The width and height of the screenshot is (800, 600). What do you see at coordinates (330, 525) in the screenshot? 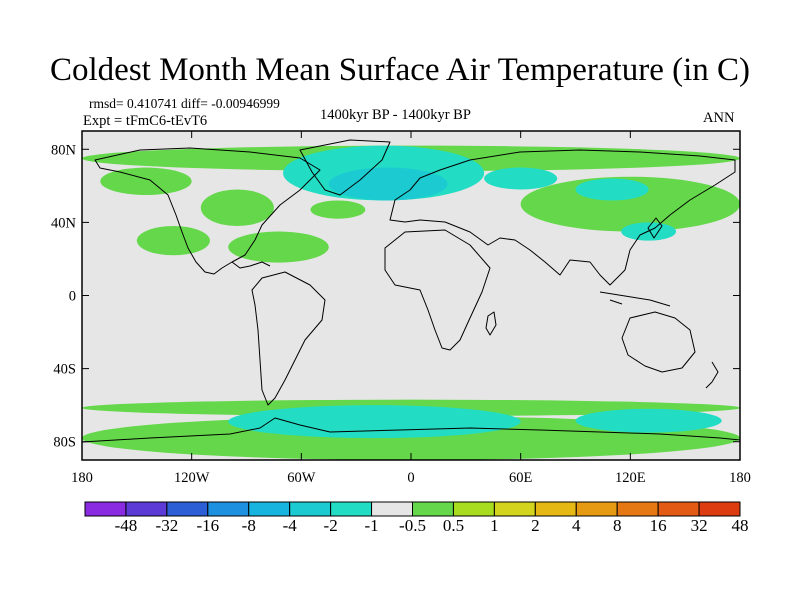
I see `colorbar-label: -2` at bounding box center [330, 525].